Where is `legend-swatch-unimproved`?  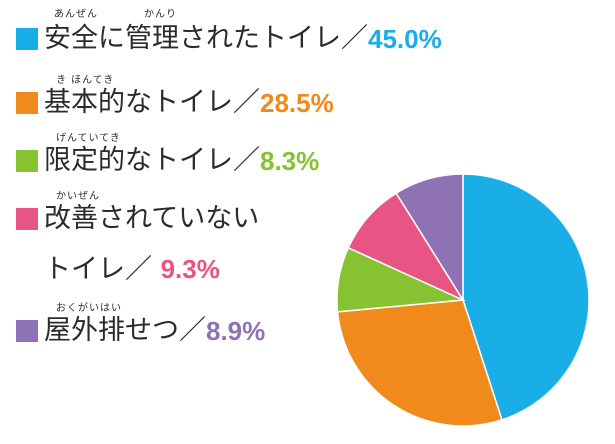
legend-swatch-unimproved is located at coordinates (27, 219).